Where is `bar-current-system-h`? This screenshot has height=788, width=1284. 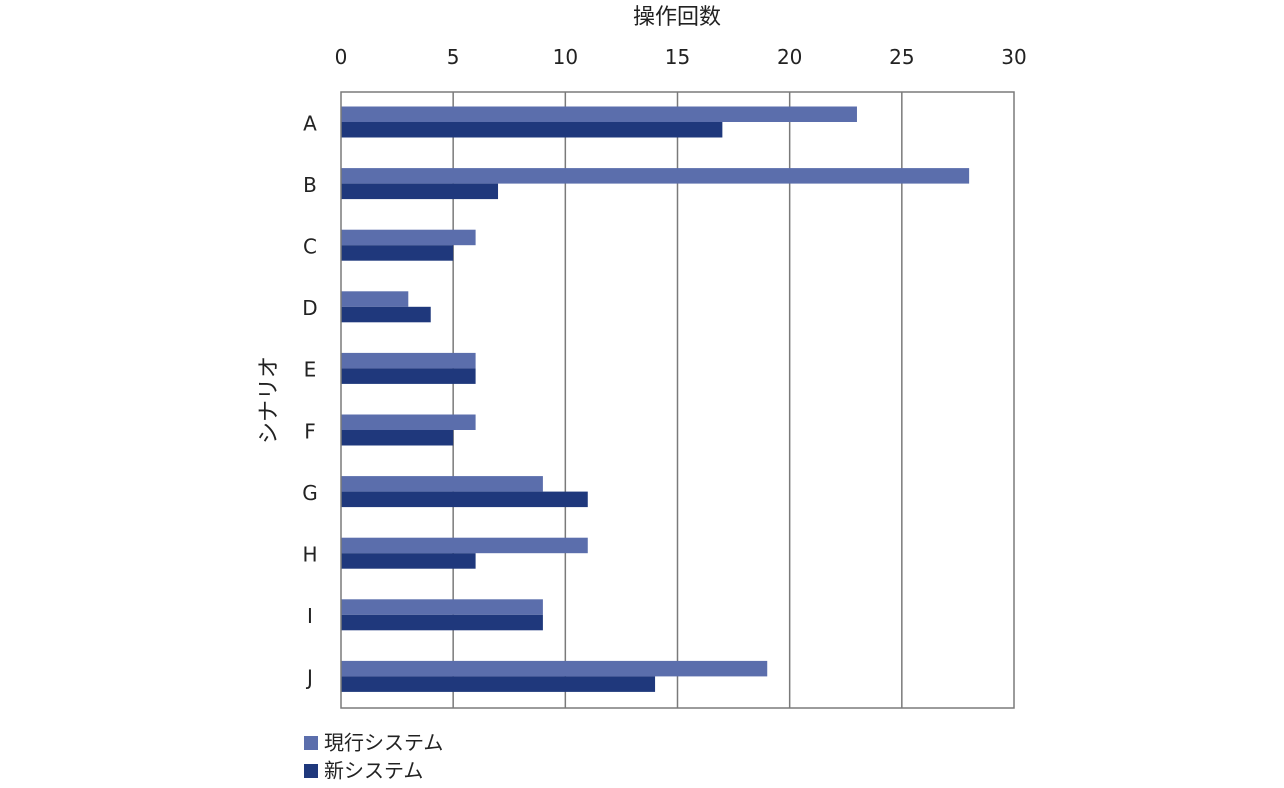 bar-current-system-h is located at coordinates (464, 545).